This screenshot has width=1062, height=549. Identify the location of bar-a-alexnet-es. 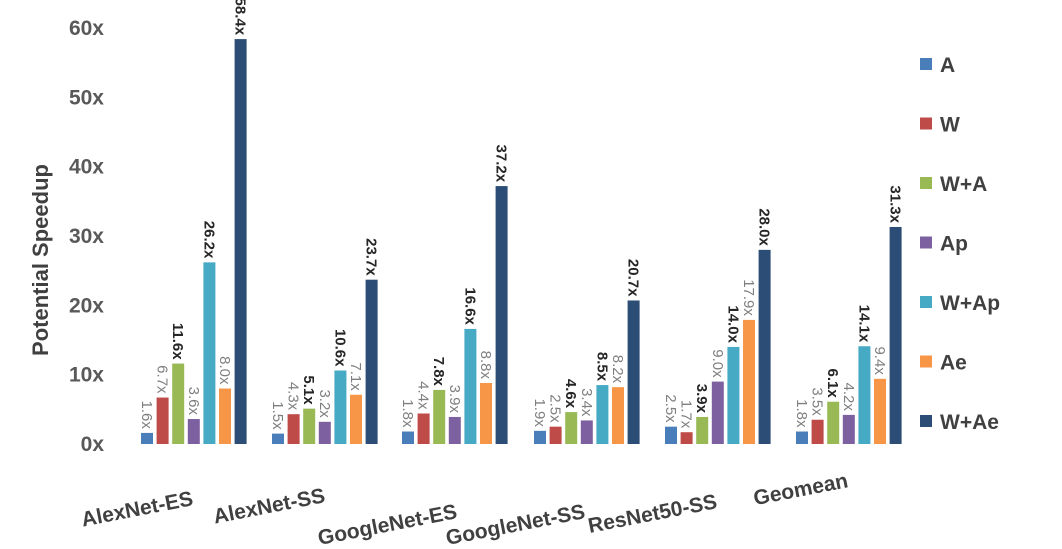
(147, 438).